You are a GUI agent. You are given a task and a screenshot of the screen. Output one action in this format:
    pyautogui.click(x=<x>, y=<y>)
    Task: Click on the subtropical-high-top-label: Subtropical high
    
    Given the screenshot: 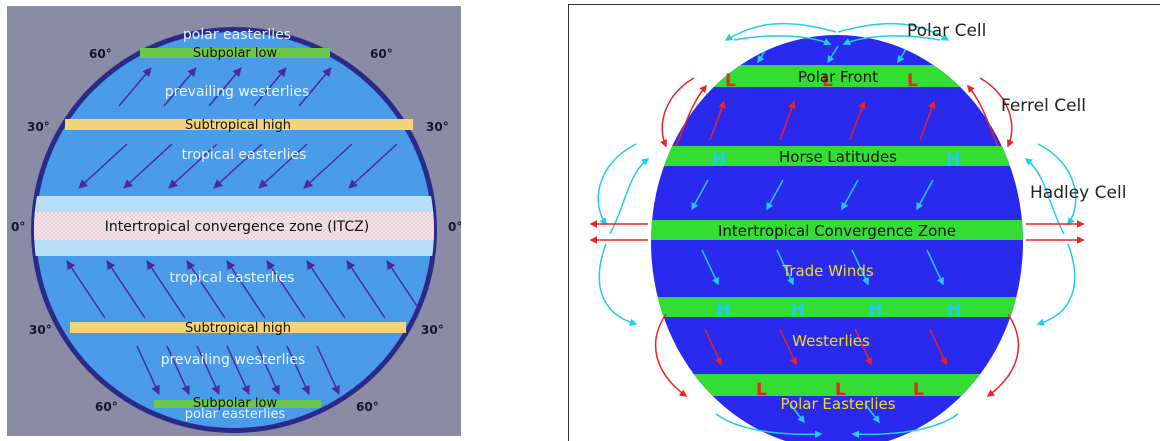 What is the action you would take?
    pyautogui.click(x=238, y=125)
    